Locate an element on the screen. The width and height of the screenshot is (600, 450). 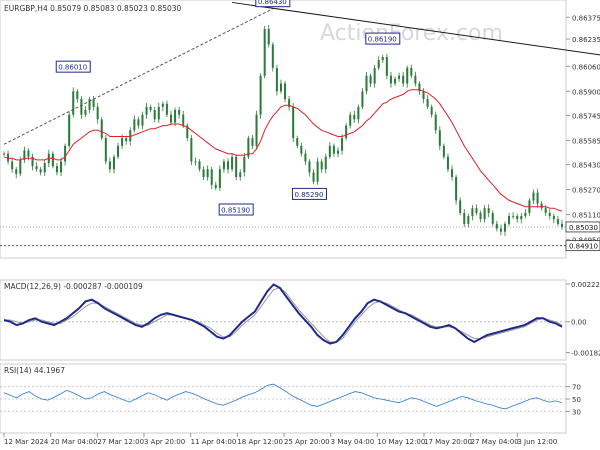
price-y-tick-label: 0.85430 is located at coordinates (586, 166).